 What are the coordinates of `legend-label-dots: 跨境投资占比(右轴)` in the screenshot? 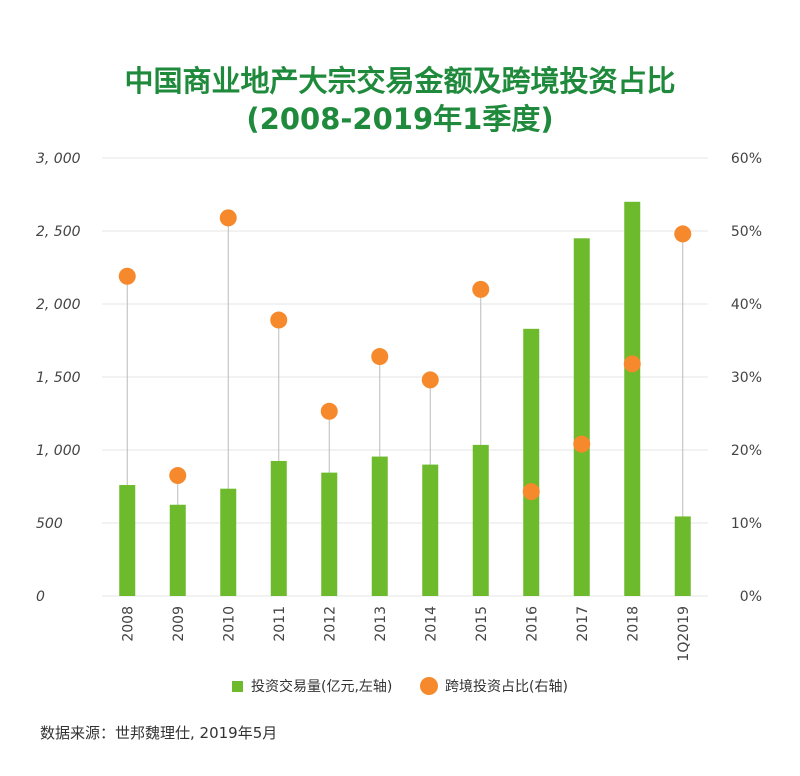 It's located at (506, 687).